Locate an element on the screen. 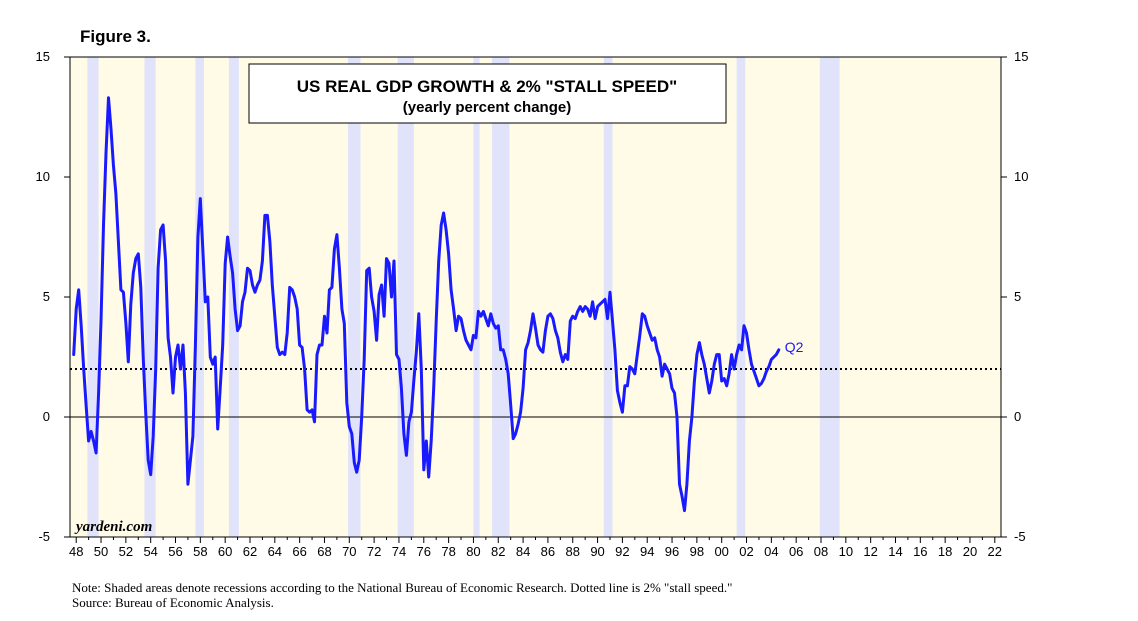 The width and height of the screenshot is (1138, 621). x-tick-label: 96 is located at coordinates (672, 551).